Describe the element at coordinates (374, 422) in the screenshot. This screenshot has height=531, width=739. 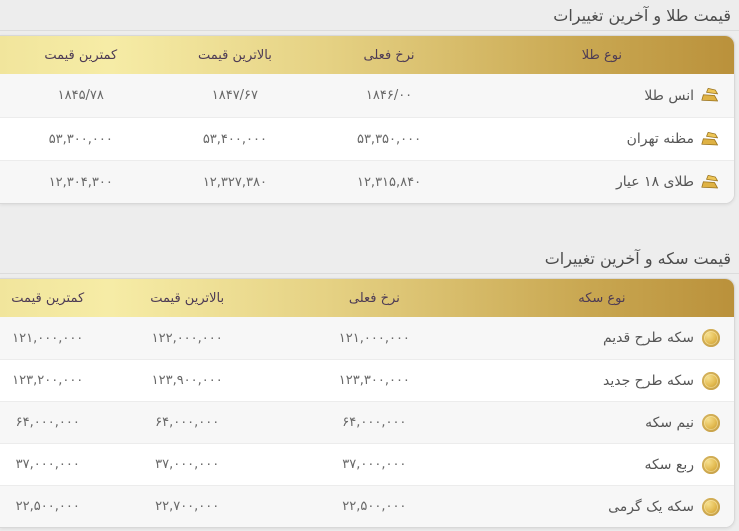
I see `current-rate-value: ۶۴,۰۰۰,۰۰۰` at that location.